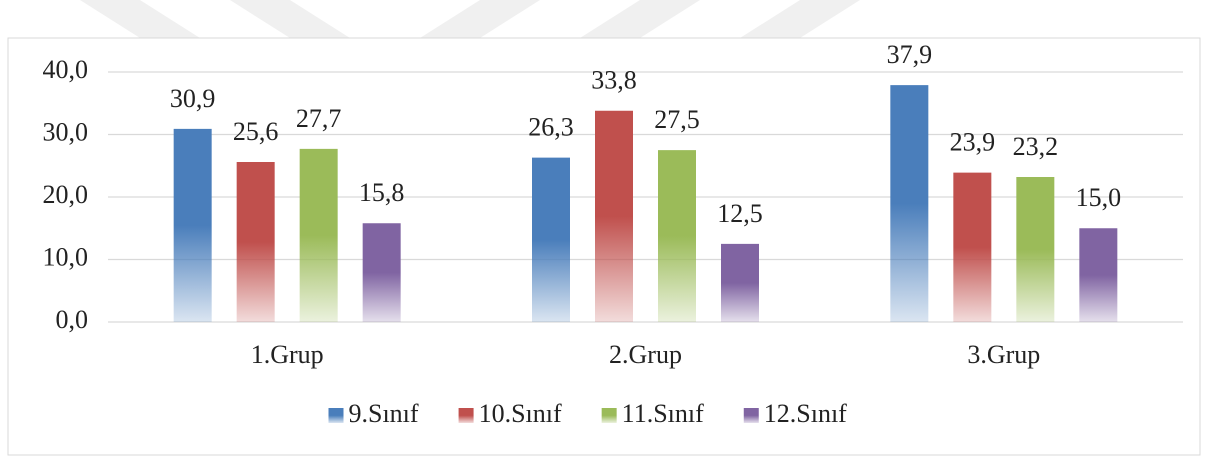 Image resolution: width=1210 pixels, height=461 pixels. I want to click on data-label: 23,2, so click(1036, 146).